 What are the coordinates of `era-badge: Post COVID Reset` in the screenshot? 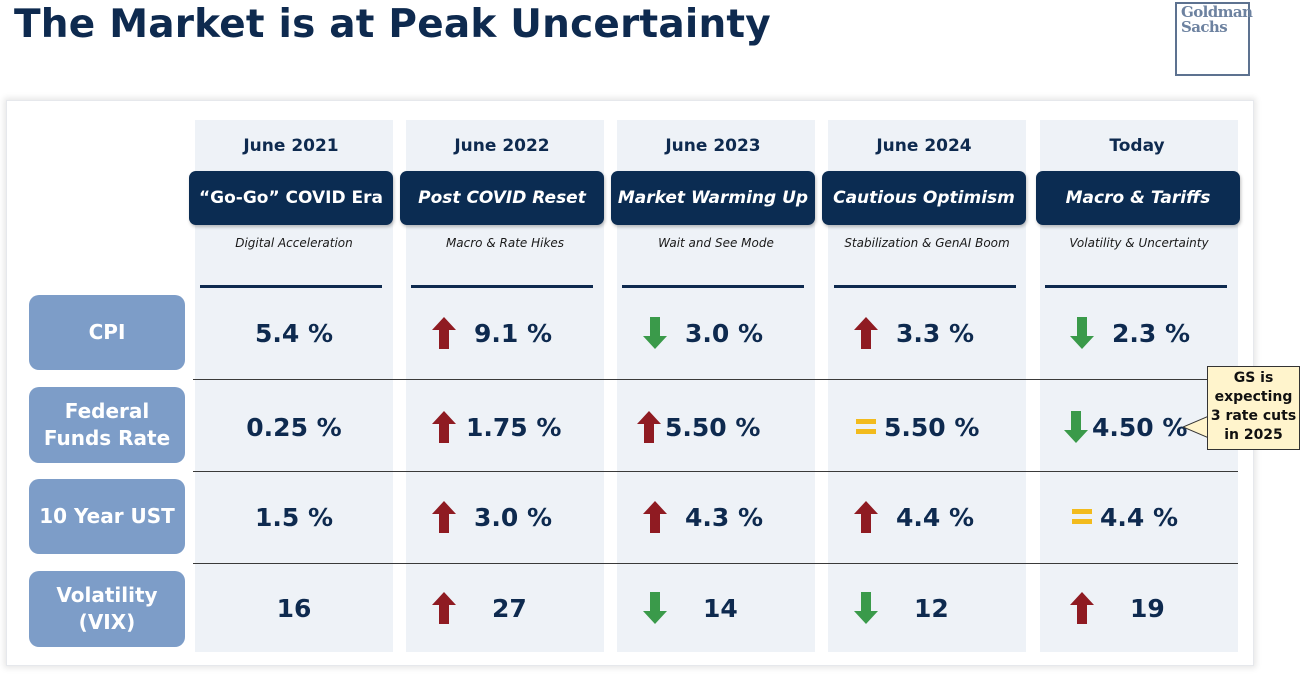 It's located at (502, 198).